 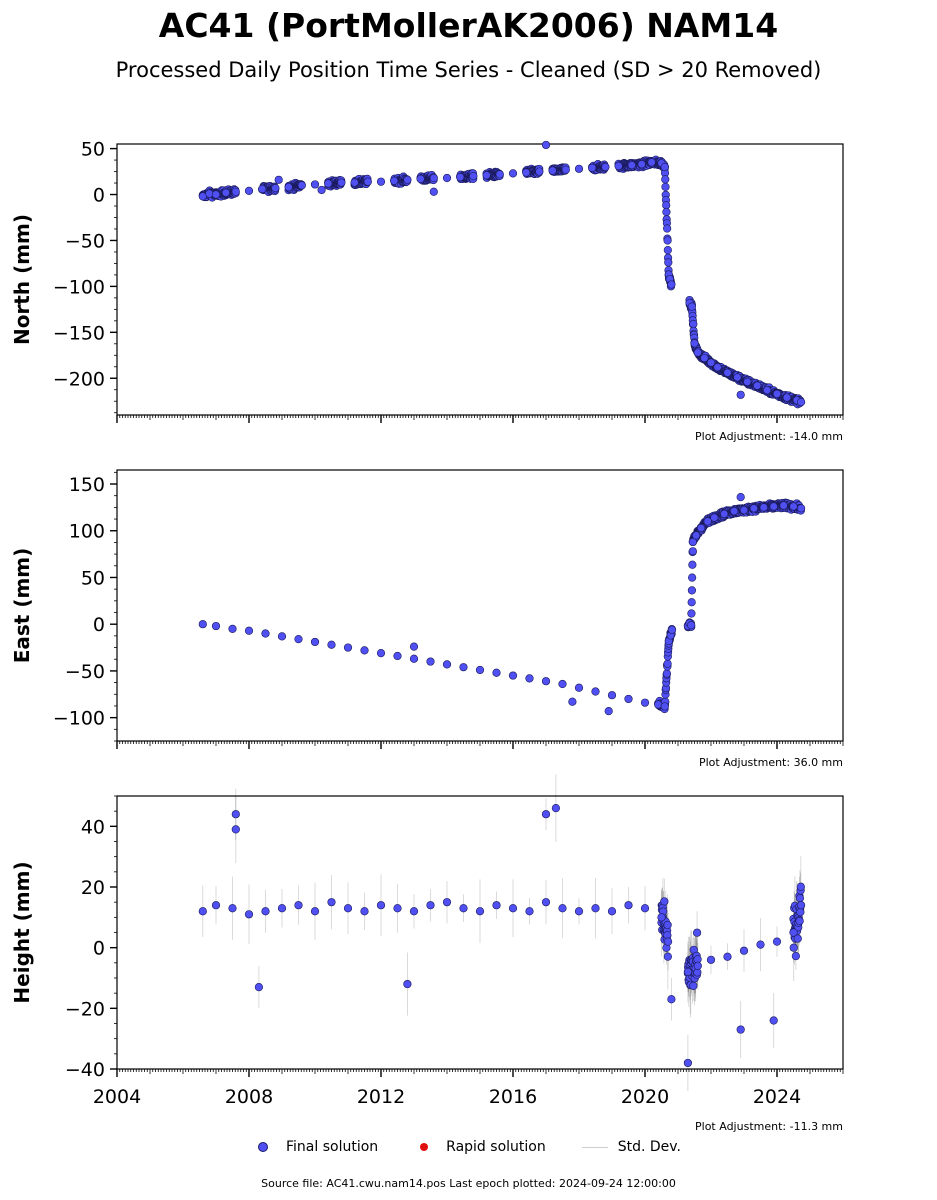 What do you see at coordinates (769, 436) in the screenshot?
I see `north-plot-adjustment: Plot Adjustment: -14.0 mm` at bounding box center [769, 436].